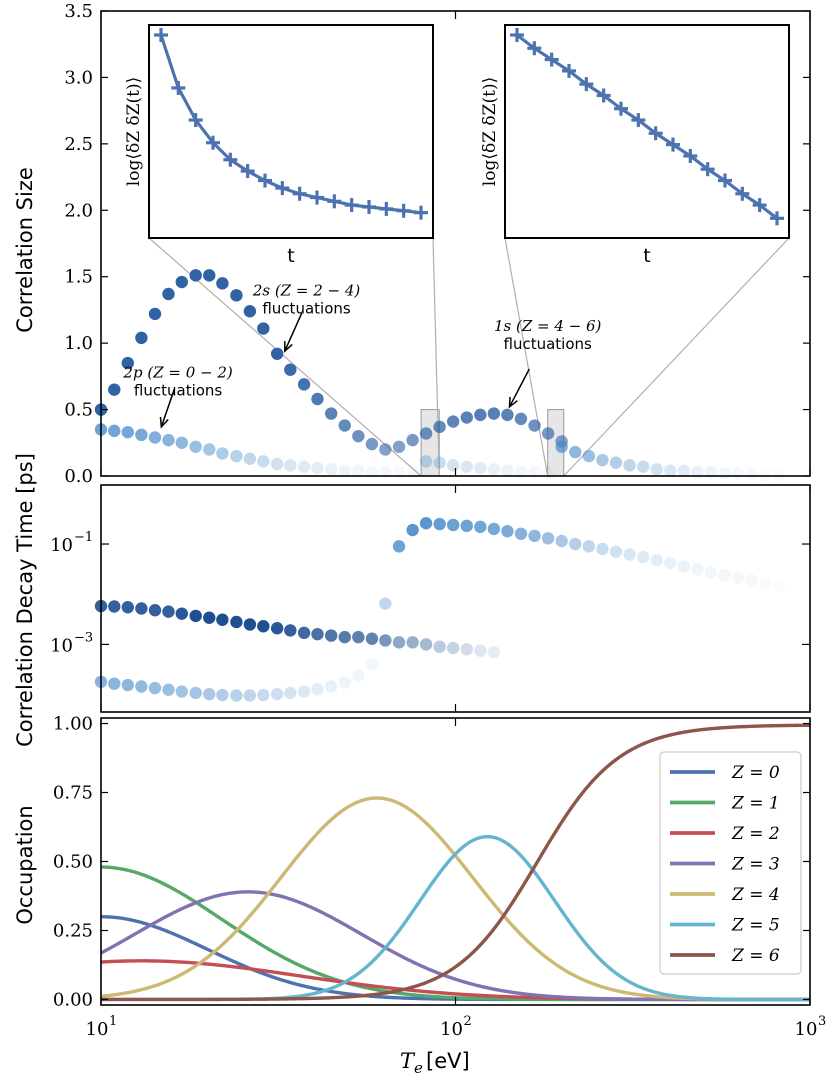 This screenshot has width=831, height=1083. I want to click on y-tick-label: 1.5, so click(78, 277).